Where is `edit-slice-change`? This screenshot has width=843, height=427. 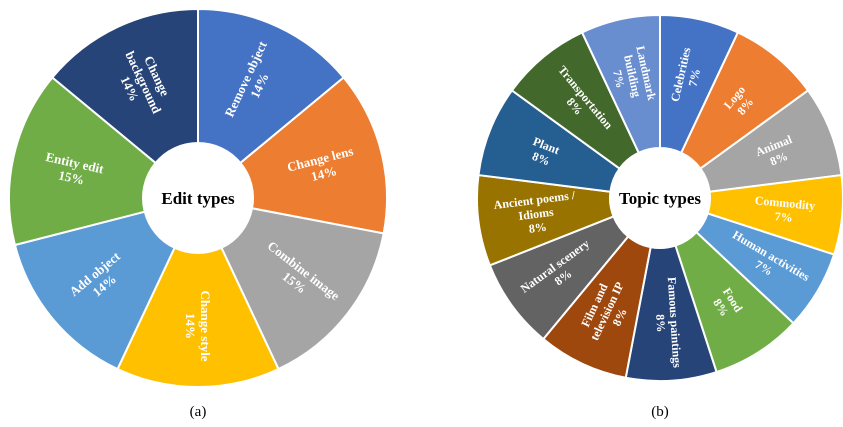
edit-slice-change is located at coordinates (124, 86).